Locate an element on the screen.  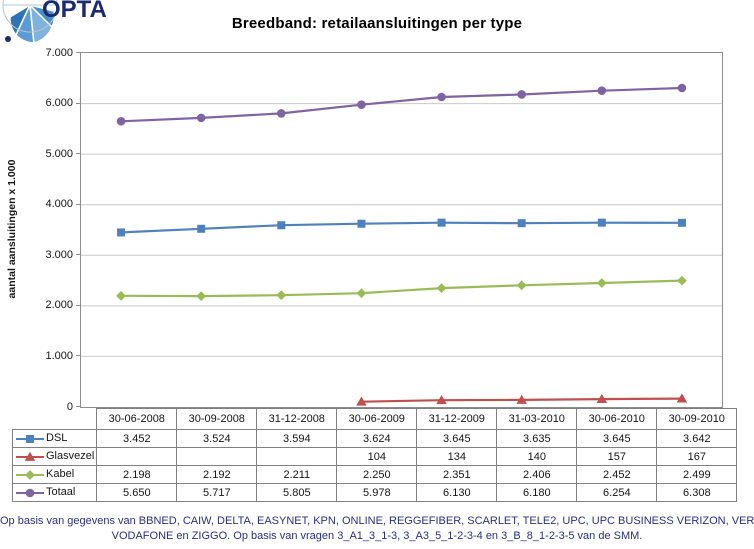
value-cell: 6.254 is located at coordinates (617, 492).